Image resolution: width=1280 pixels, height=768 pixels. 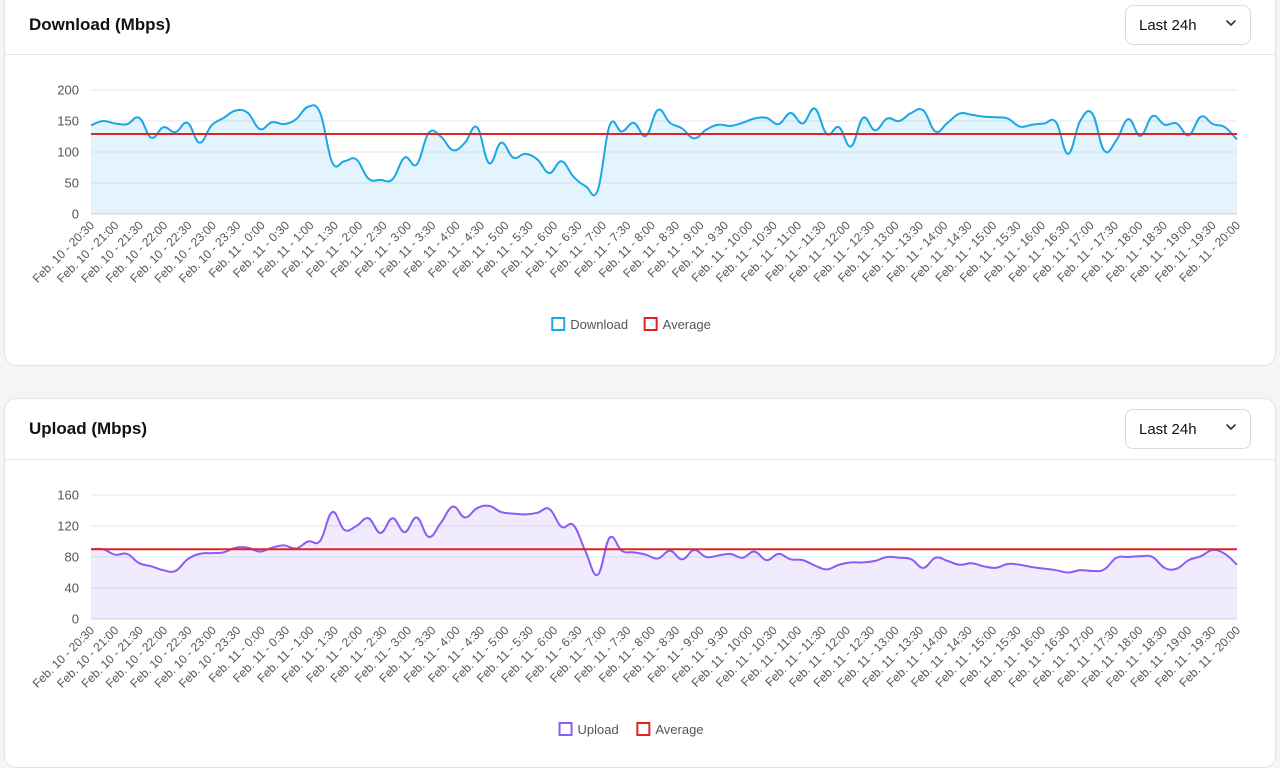 What do you see at coordinates (599, 324) in the screenshot?
I see `download-legend-label: Download` at bounding box center [599, 324].